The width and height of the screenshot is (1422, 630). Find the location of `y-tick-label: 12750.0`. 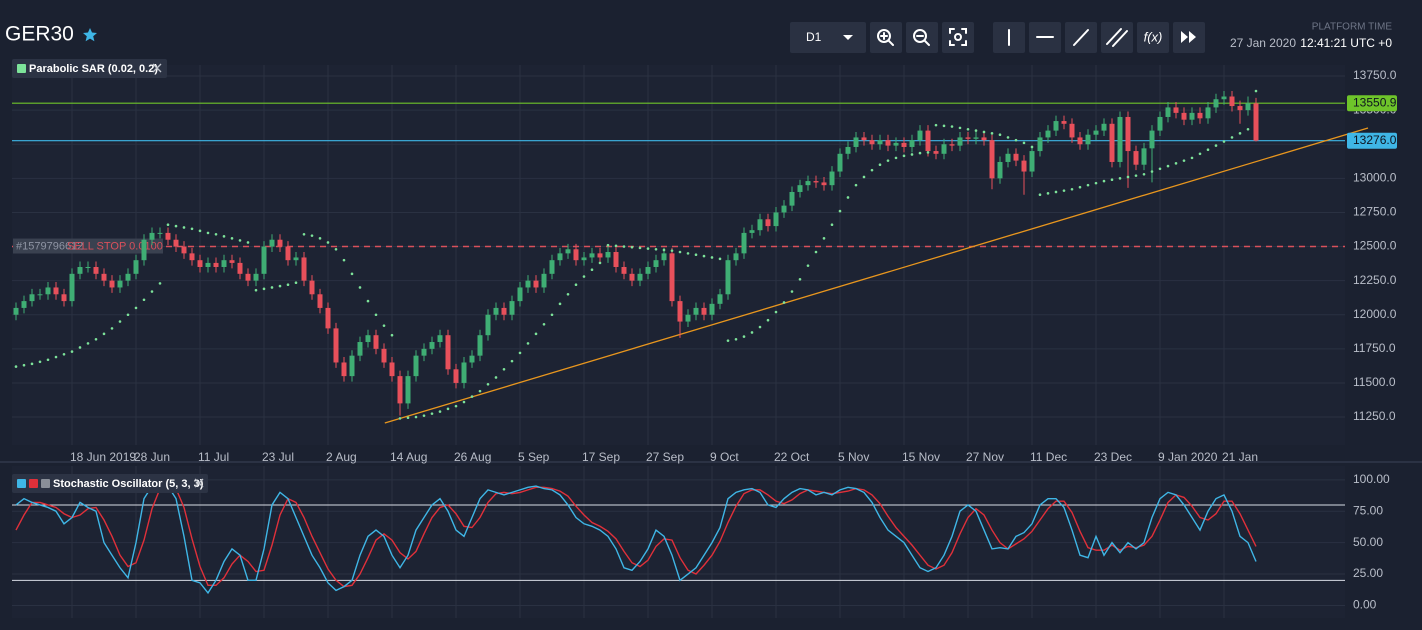

y-tick-label: 12750.0 is located at coordinates (1375, 212).